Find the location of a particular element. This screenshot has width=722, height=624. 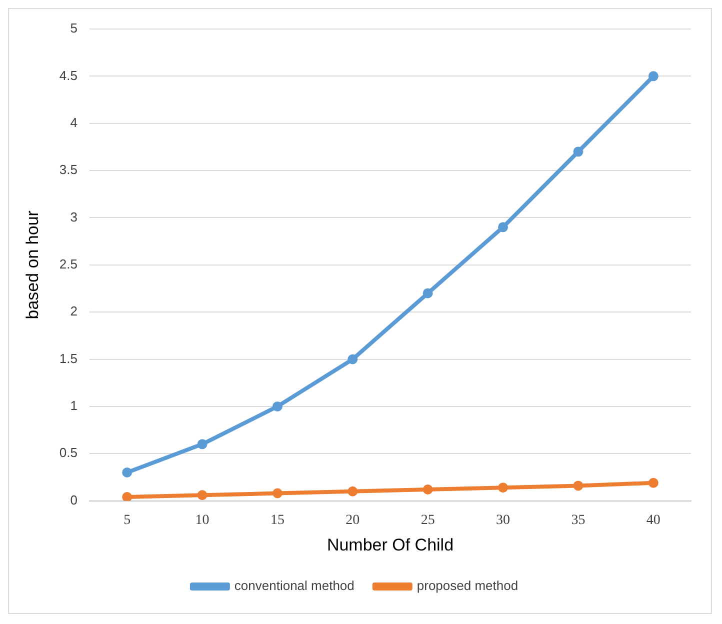

y-tick-label: 4 is located at coordinates (74, 122).